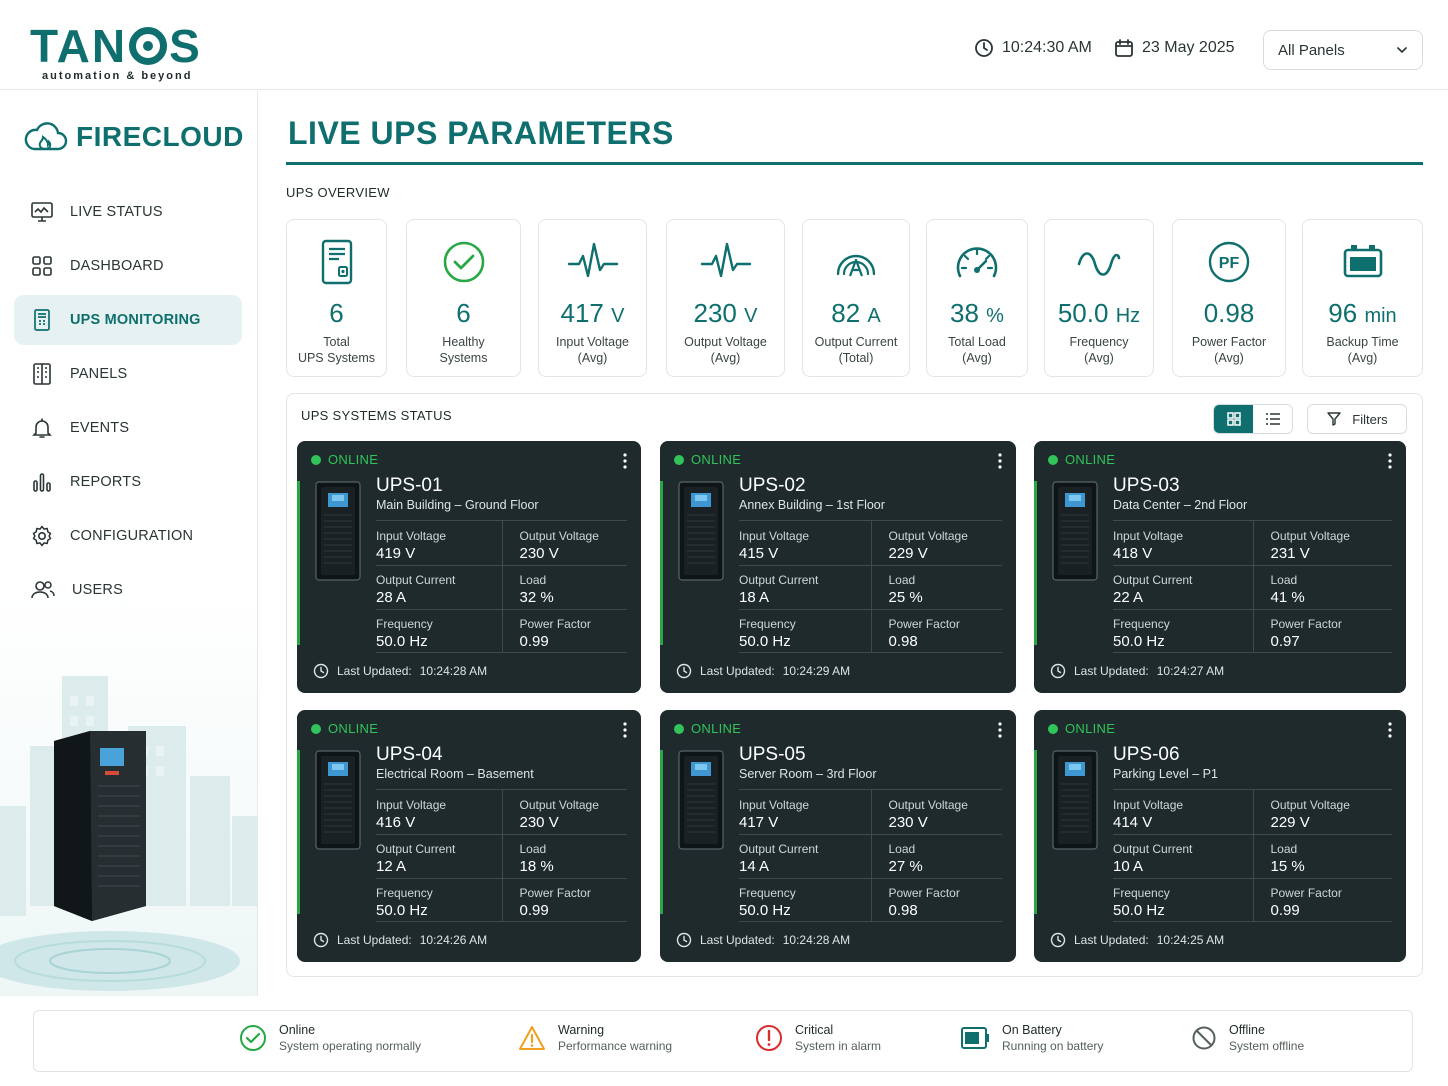 This screenshot has height=1086, width=1448. Describe the element at coordinates (117, 76) in the screenshot. I see `logo-tagline: automation & beyond` at that location.